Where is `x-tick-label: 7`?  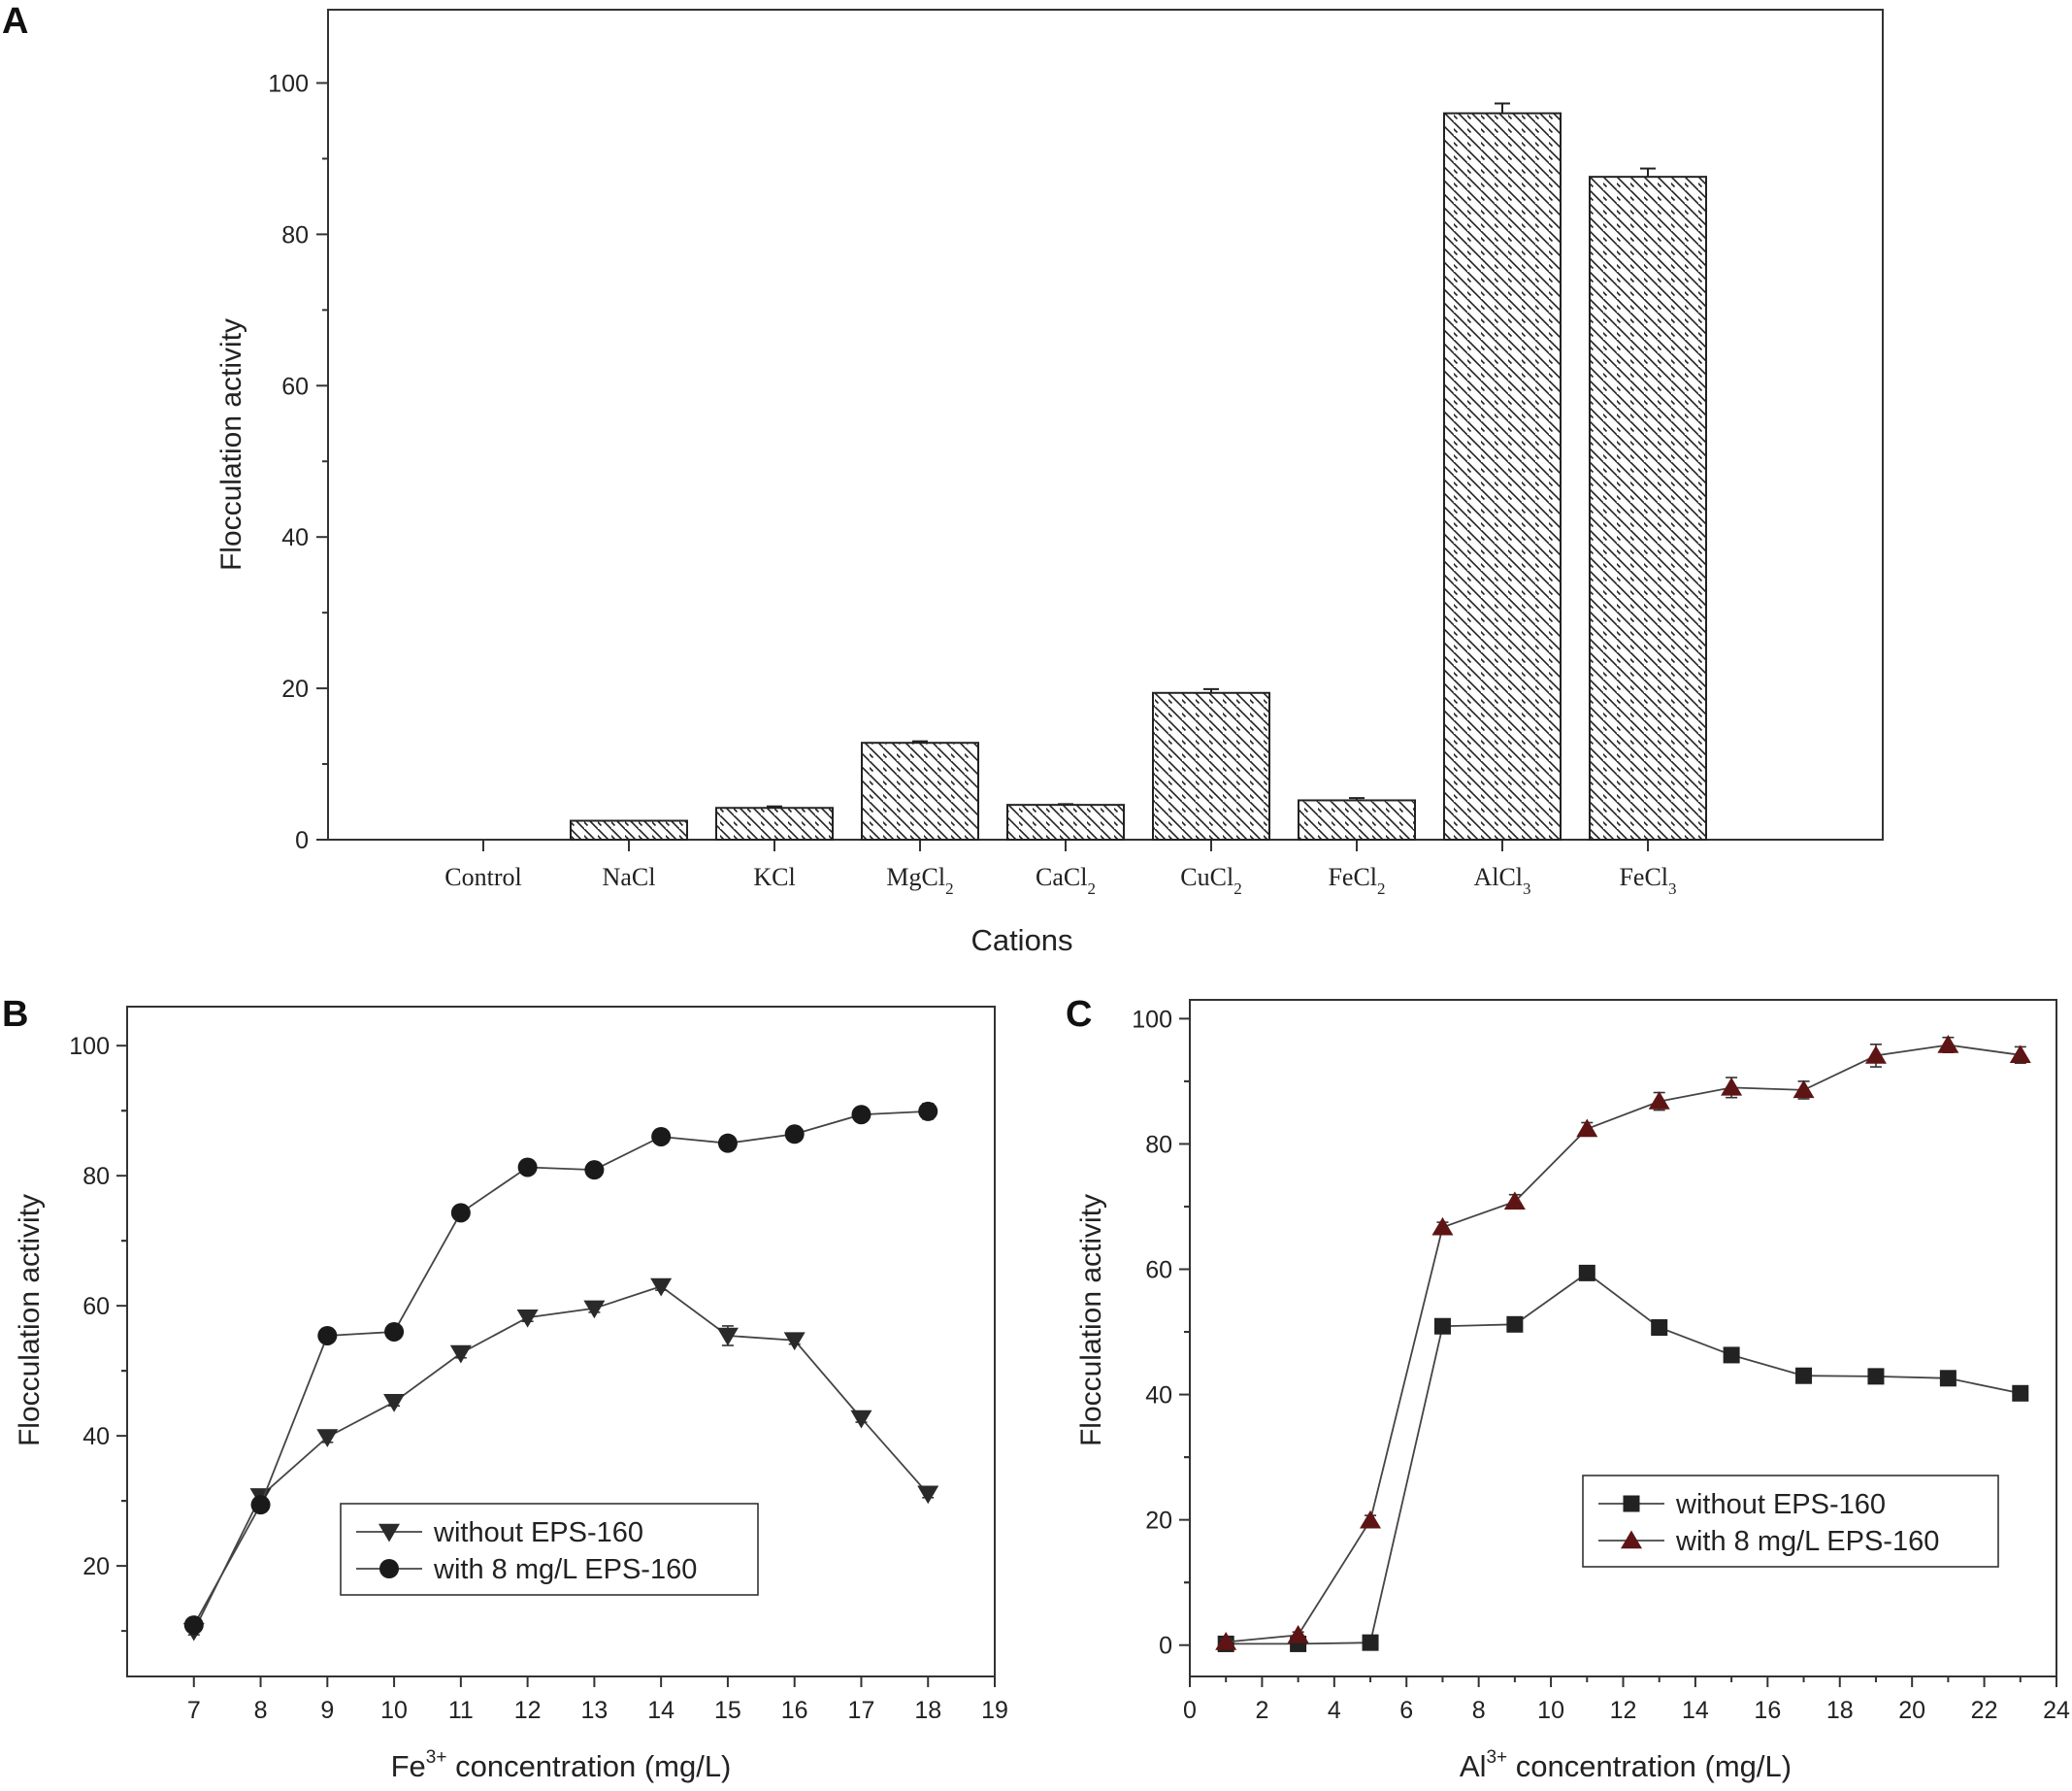
x-tick-label: 7 is located at coordinates (194, 1710).